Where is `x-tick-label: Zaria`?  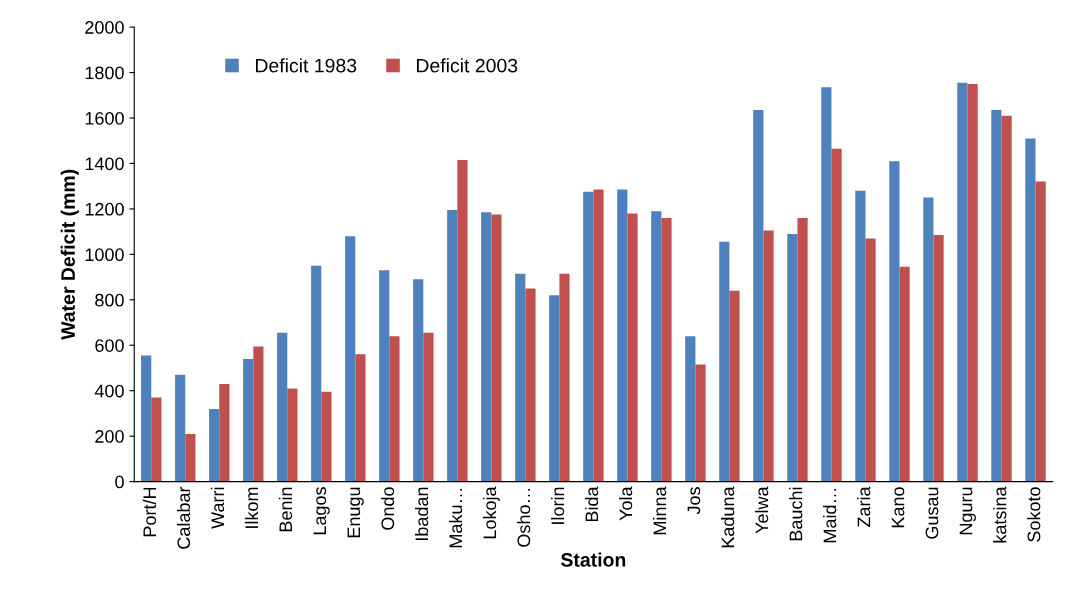 x-tick-label: Zaria is located at coordinates (864, 507).